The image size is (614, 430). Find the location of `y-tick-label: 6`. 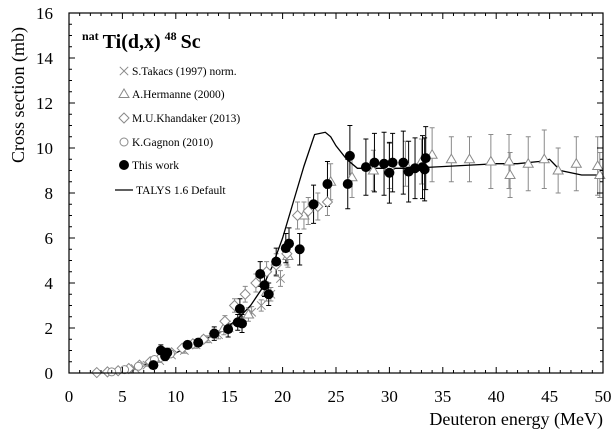

y-tick-label: 6 is located at coordinates (49, 238).